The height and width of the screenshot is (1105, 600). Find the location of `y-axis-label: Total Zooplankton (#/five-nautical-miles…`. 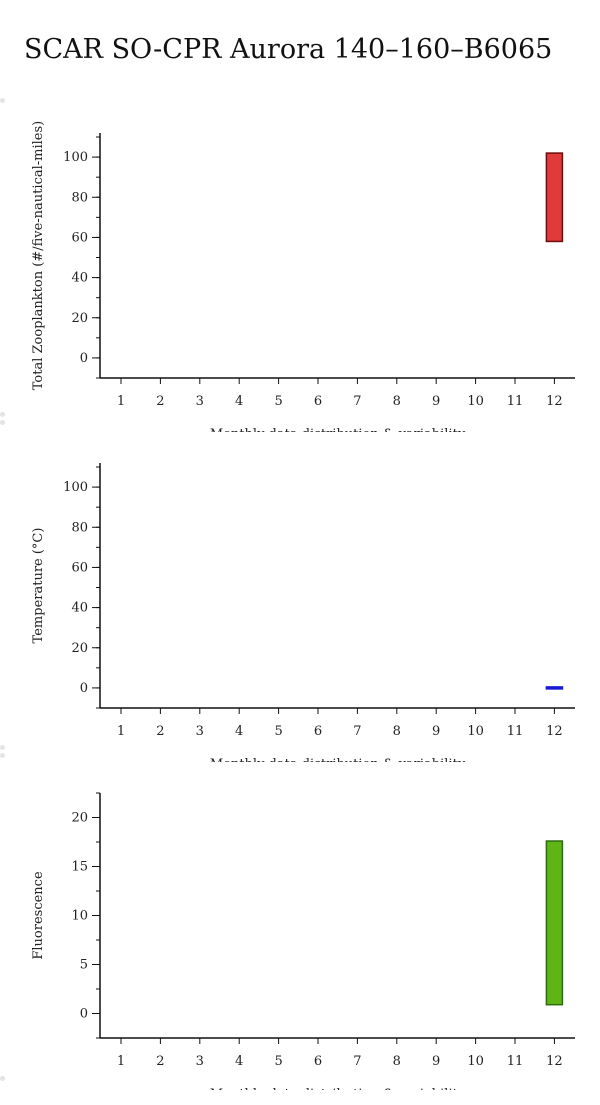

y-axis-label: Total Zooplankton (#/five-nautical-miles… is located at coordinates (38, 255).